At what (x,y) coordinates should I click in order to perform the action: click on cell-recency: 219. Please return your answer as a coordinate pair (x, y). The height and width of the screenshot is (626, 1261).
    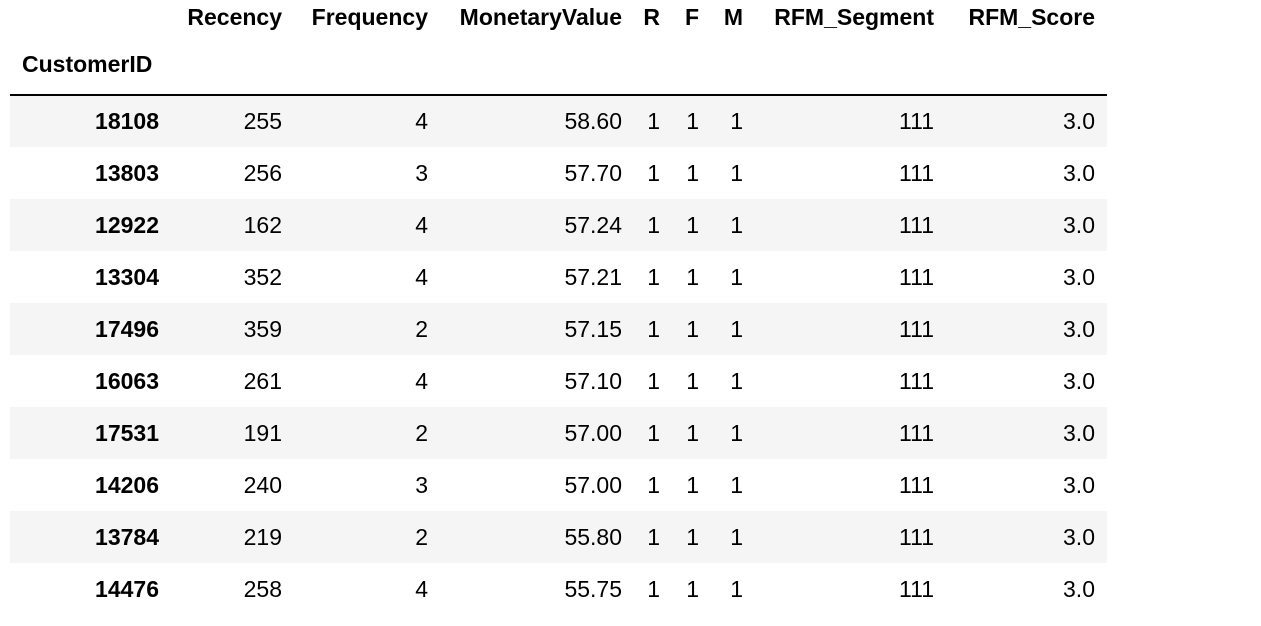
    Looking at the image, I should click on (262, 536).